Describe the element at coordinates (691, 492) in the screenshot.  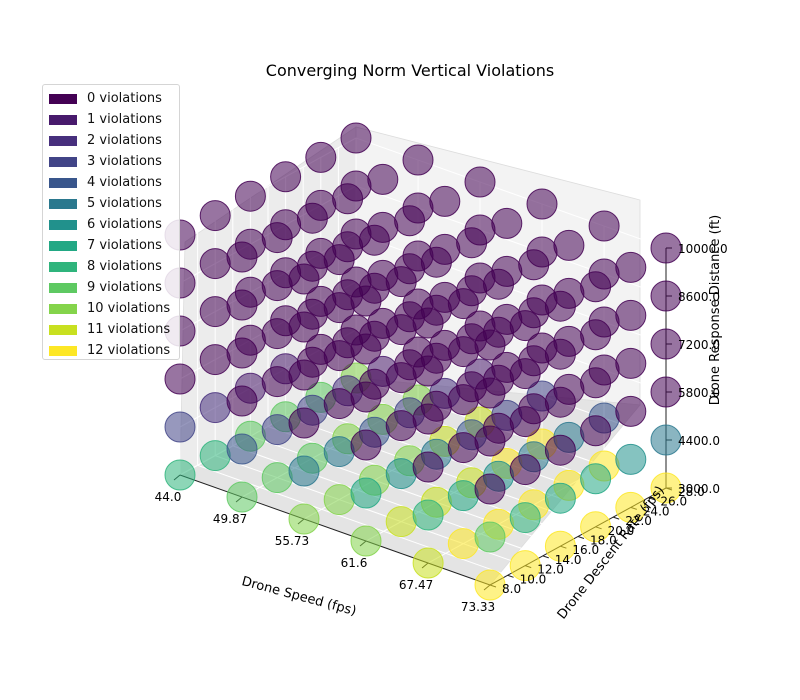
I see `y-tick-label: 28.0` at that location.